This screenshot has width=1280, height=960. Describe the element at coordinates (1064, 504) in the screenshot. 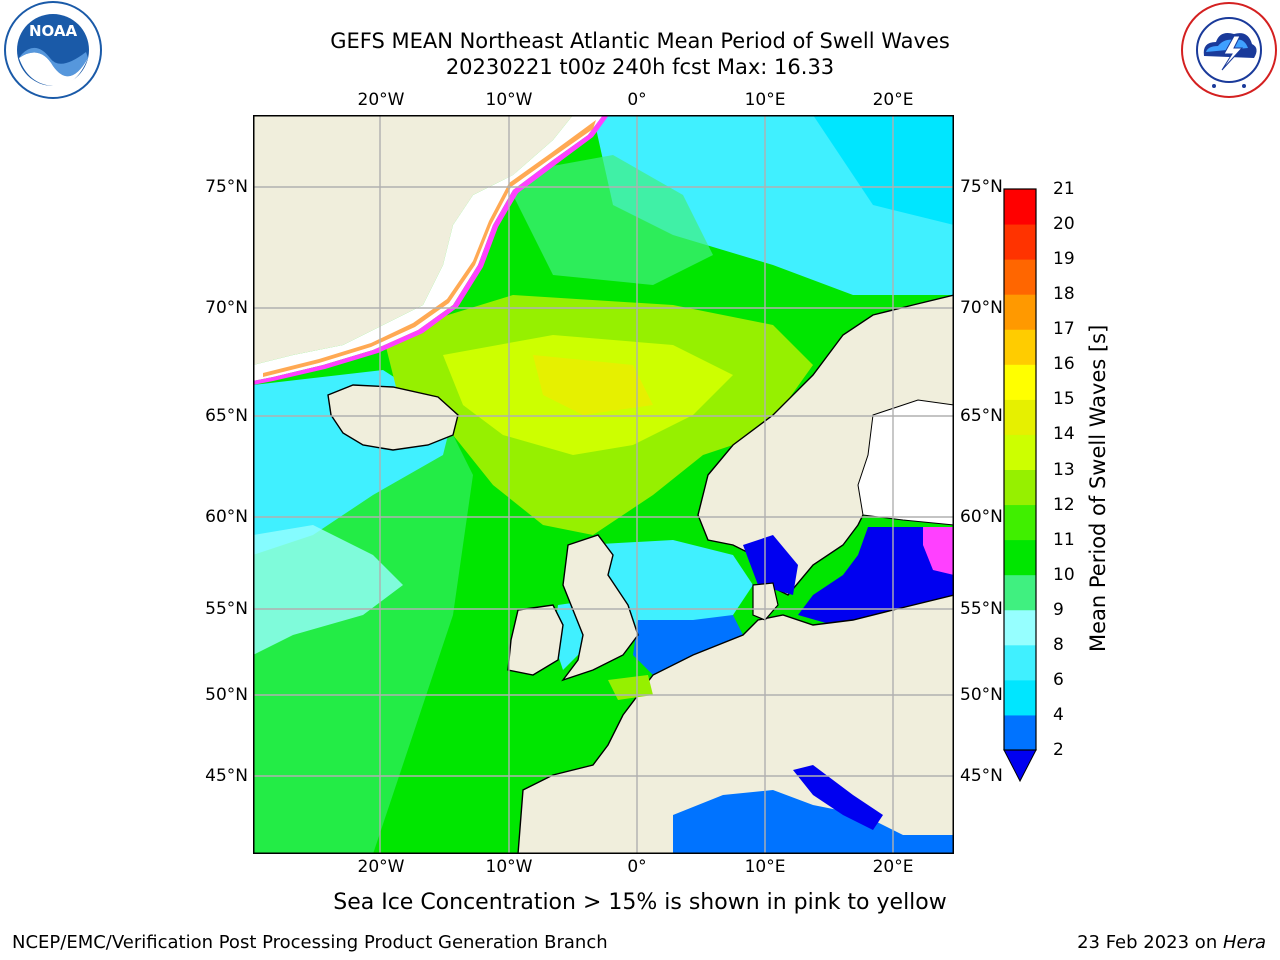

I see `colorbar-tick-label: 12` at that location.